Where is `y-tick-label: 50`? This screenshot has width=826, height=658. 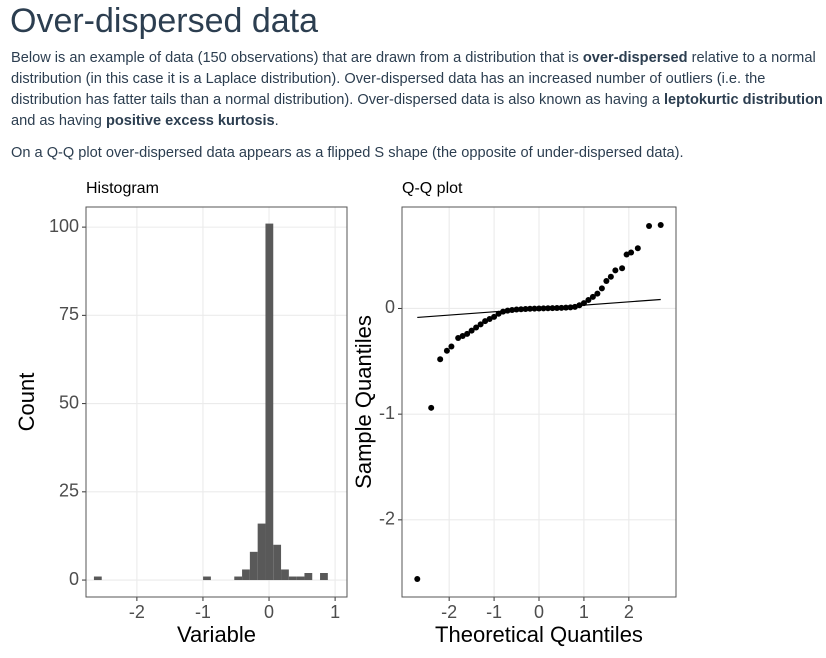
y-tick-label: 50 is located at coordinates (69, 402).